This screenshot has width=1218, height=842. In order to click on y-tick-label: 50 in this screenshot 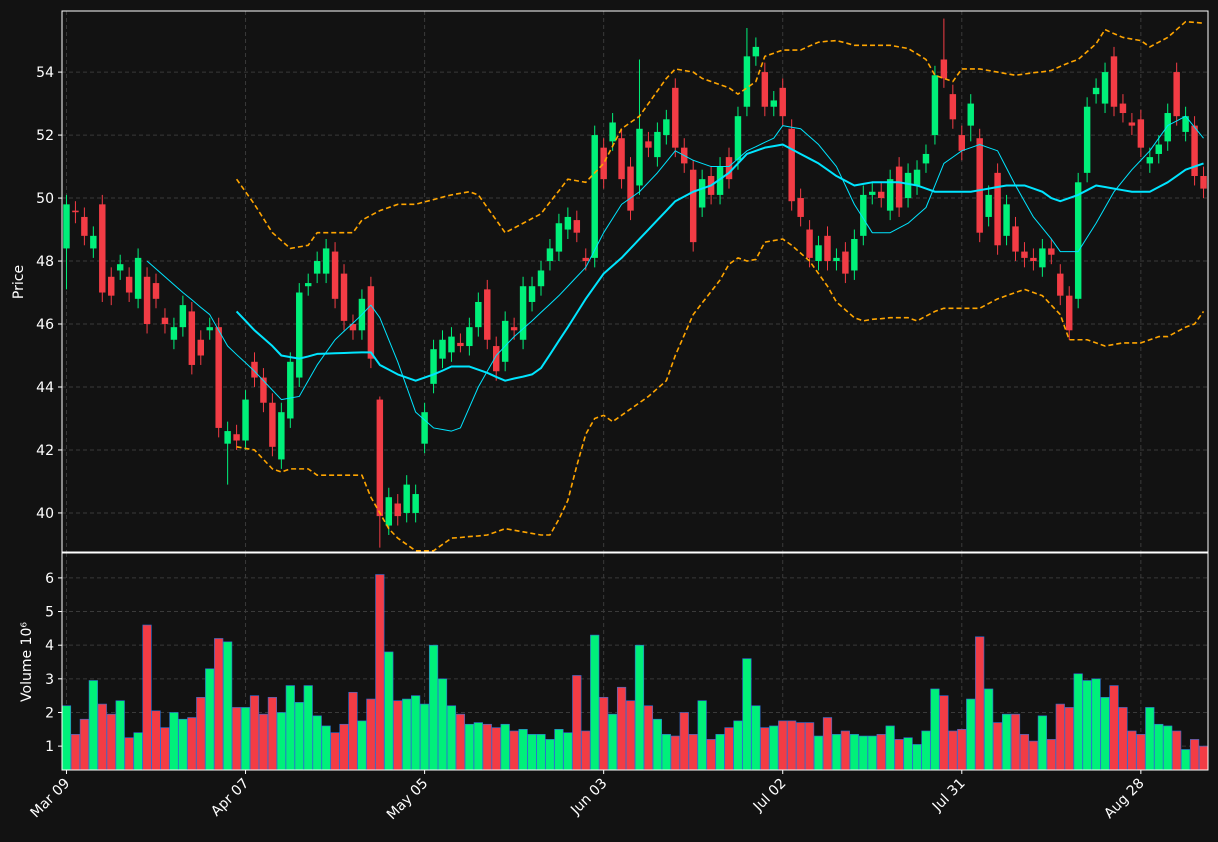, I will do `click(45, 199)`.